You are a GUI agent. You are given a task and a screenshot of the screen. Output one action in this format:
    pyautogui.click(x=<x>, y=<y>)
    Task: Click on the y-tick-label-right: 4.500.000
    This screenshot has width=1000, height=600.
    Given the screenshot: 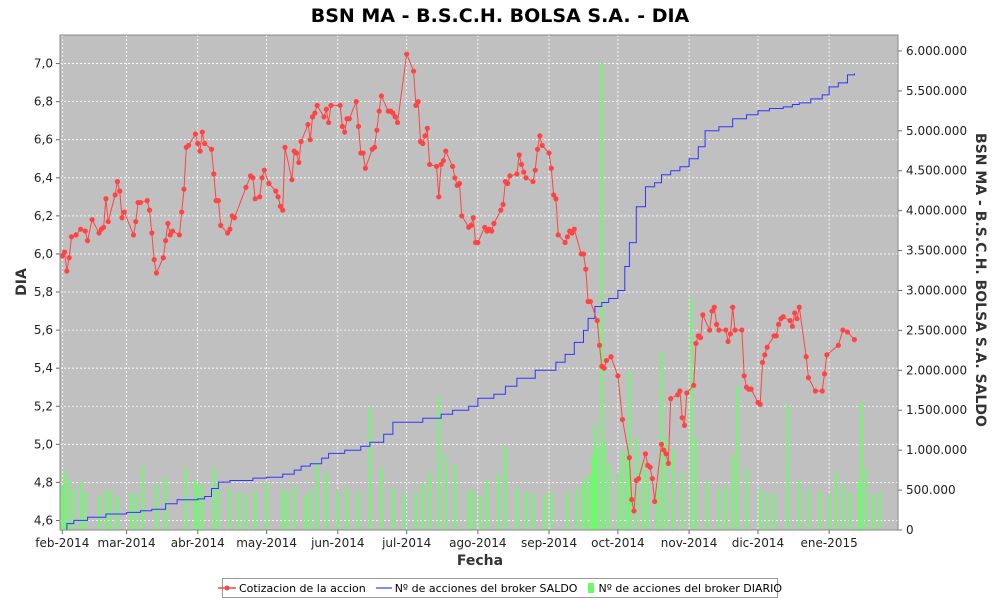 What is the action you would take?
    pyautogui.click(x=936, y=171)
    